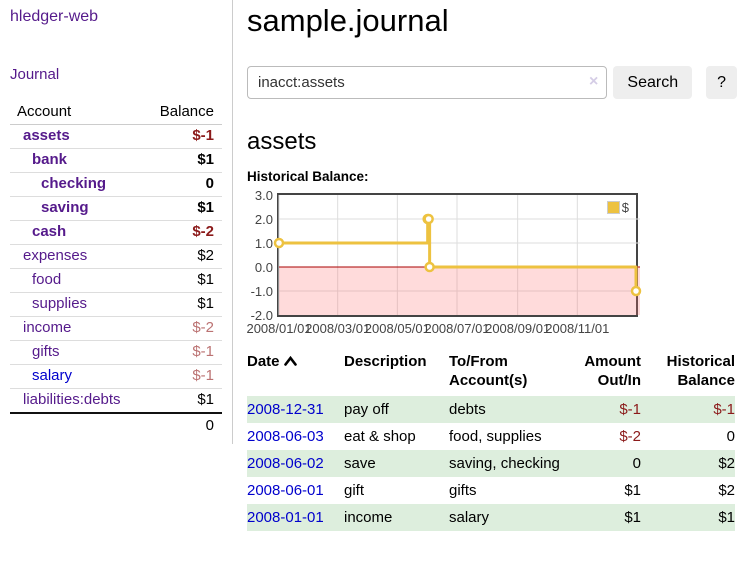 The image size is (742, 582). I want to click on search-form: × Search ?, so click(492, 82).